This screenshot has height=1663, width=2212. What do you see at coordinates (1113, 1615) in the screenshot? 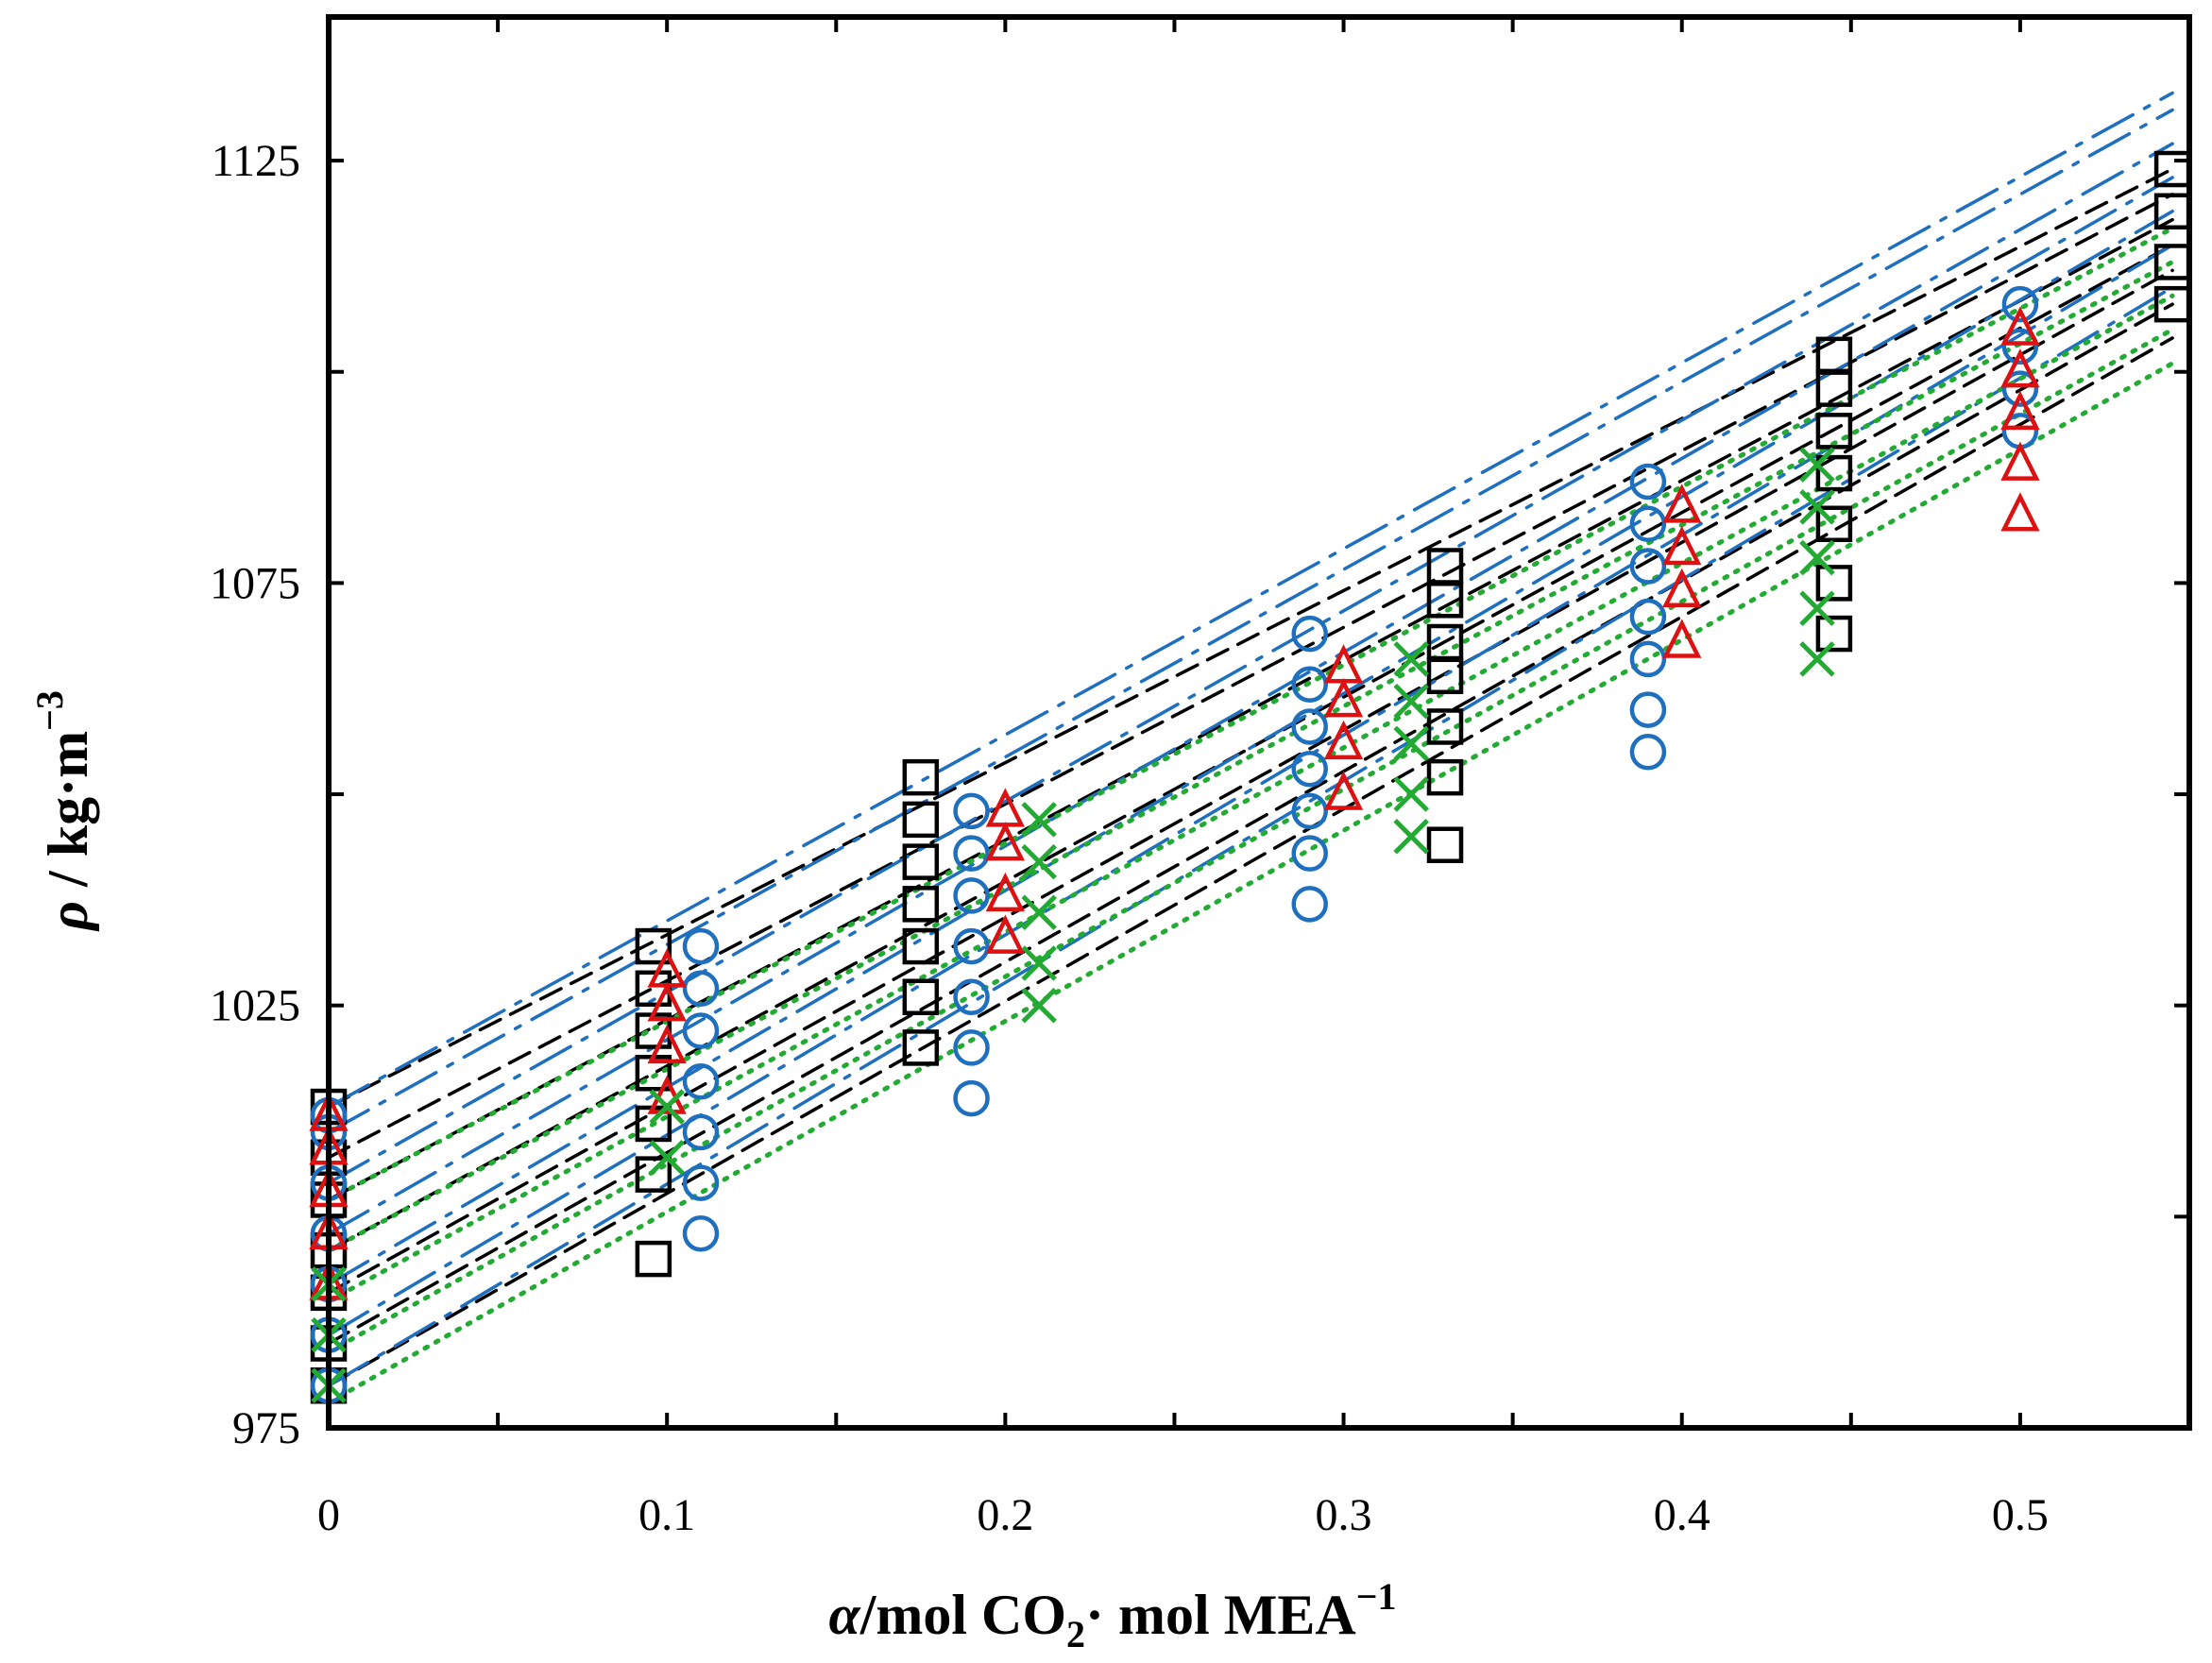
I see `x-axis-title: α/mol CO2· mol MEA−1` at bounding box center [1113, 1615].